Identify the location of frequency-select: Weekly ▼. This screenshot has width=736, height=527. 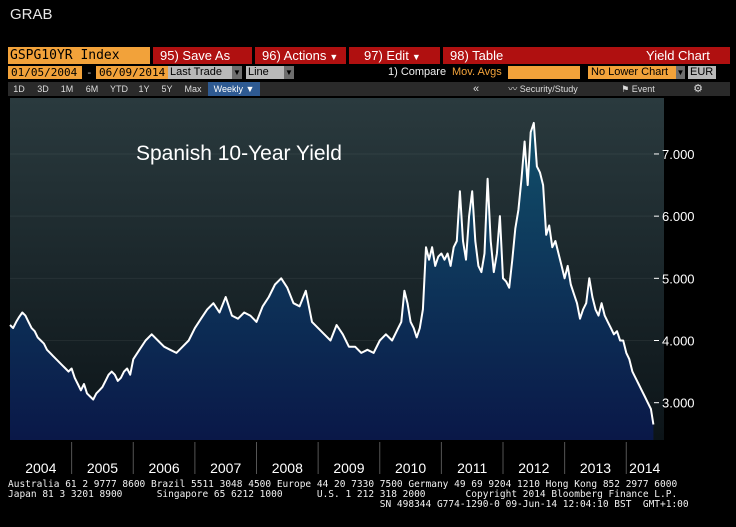
(234, 89).